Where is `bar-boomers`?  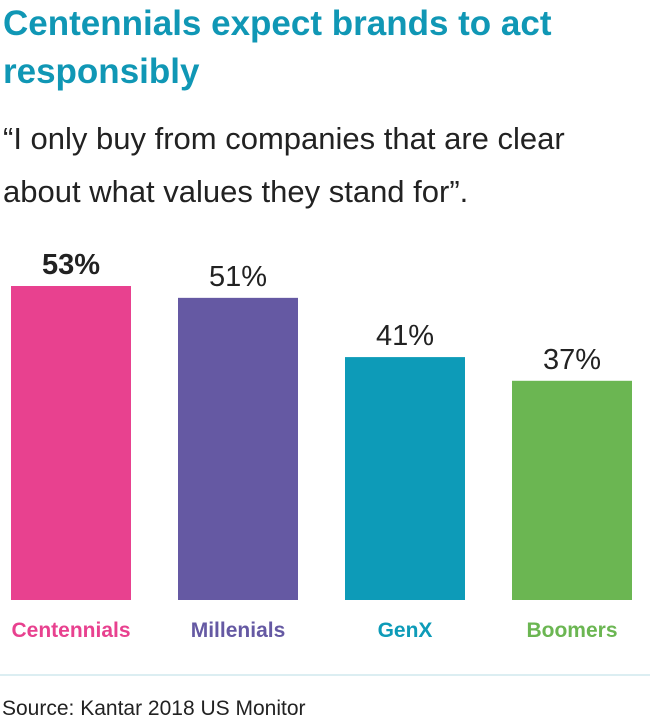
bar-boomers is located at coordinates (572, 490).